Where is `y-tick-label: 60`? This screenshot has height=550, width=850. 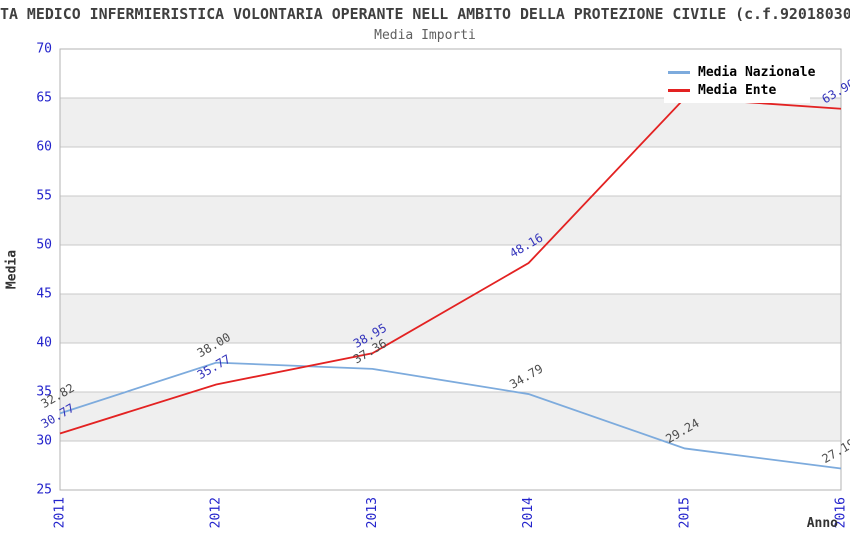 y-tick-label: 60 is located at coordinates (44, 147).